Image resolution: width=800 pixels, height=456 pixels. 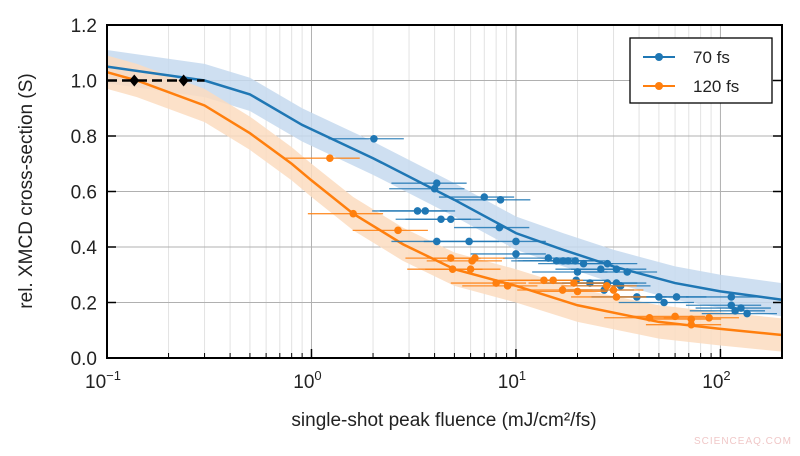 I want to click on x-tick-label: 10⁻¹, so click(x=103, y=380).